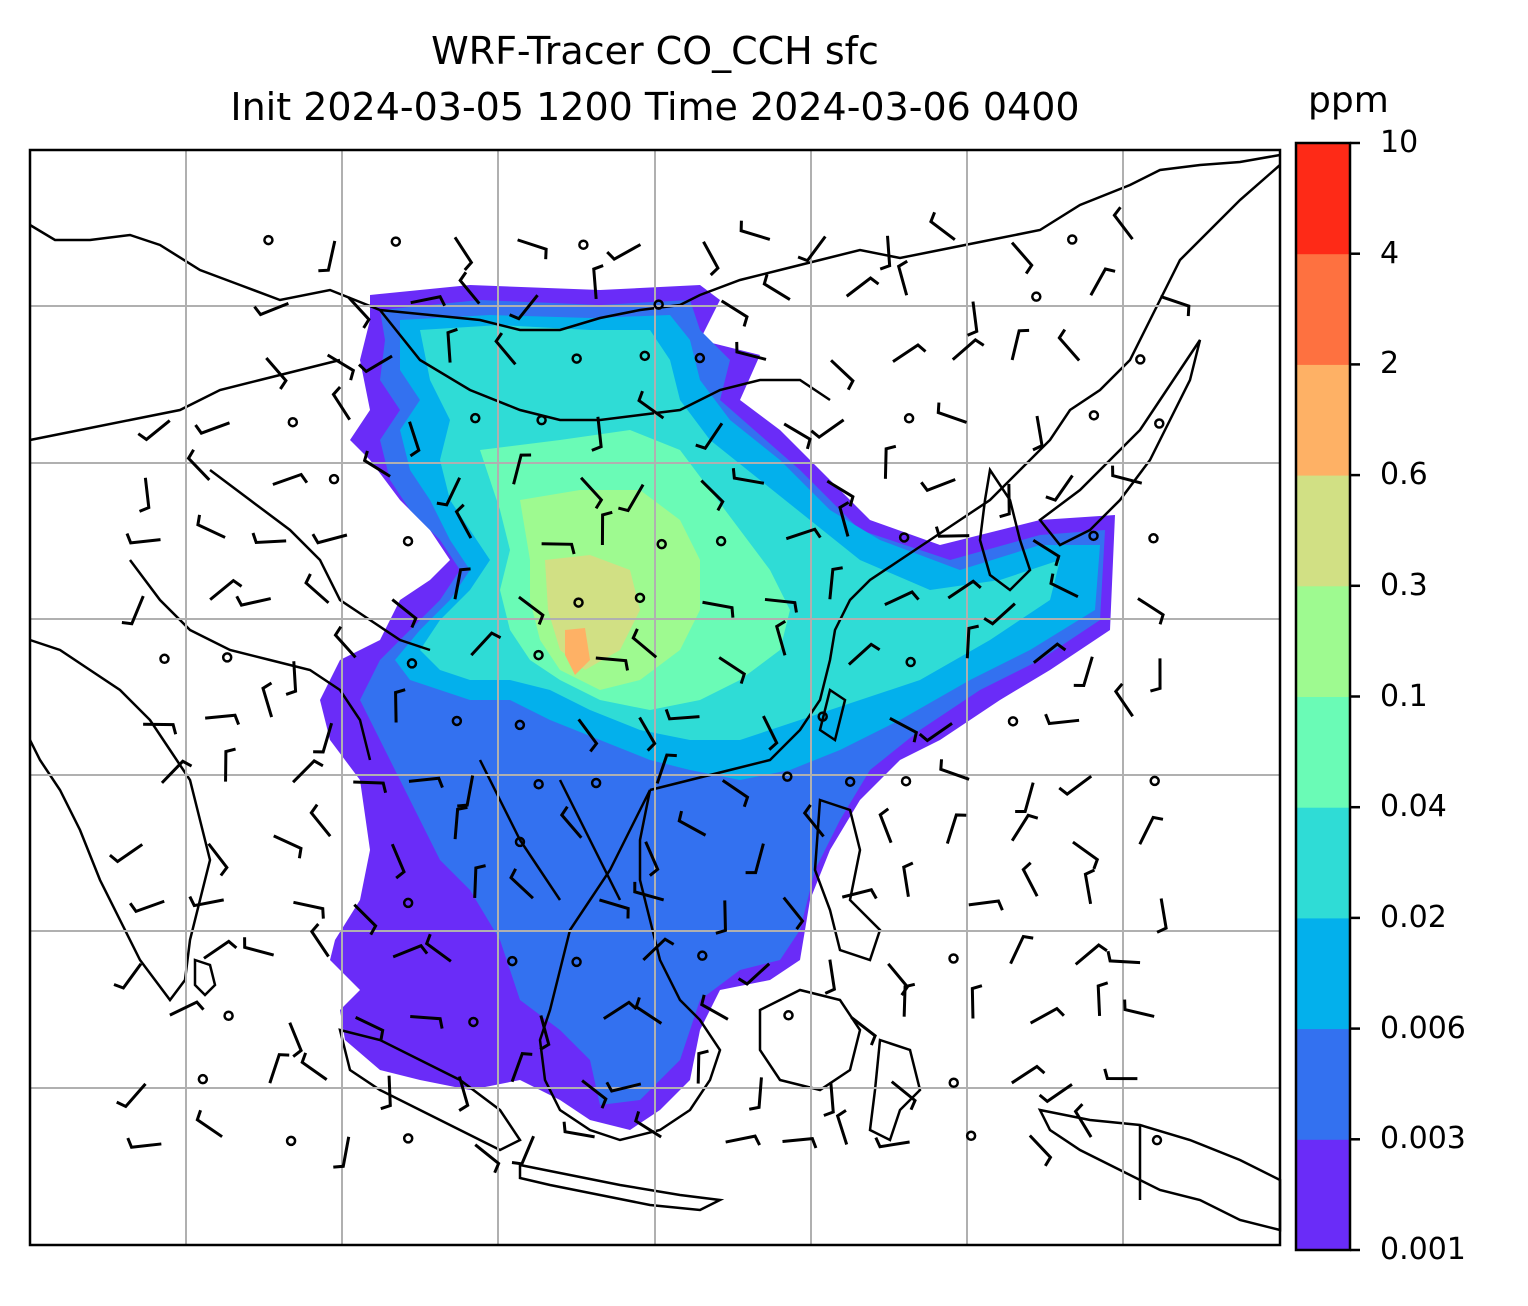  I want to click on border-pakistan-india, so click(250, 660).